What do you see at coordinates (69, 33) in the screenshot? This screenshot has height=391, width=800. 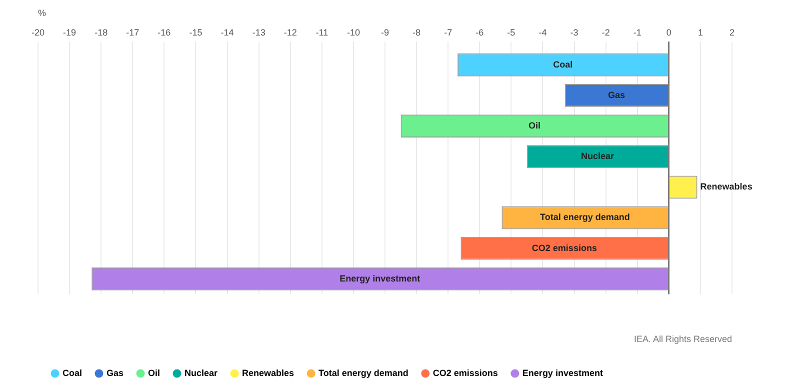 I see `x-tick-label: -19` at bounding box center [69, 33].